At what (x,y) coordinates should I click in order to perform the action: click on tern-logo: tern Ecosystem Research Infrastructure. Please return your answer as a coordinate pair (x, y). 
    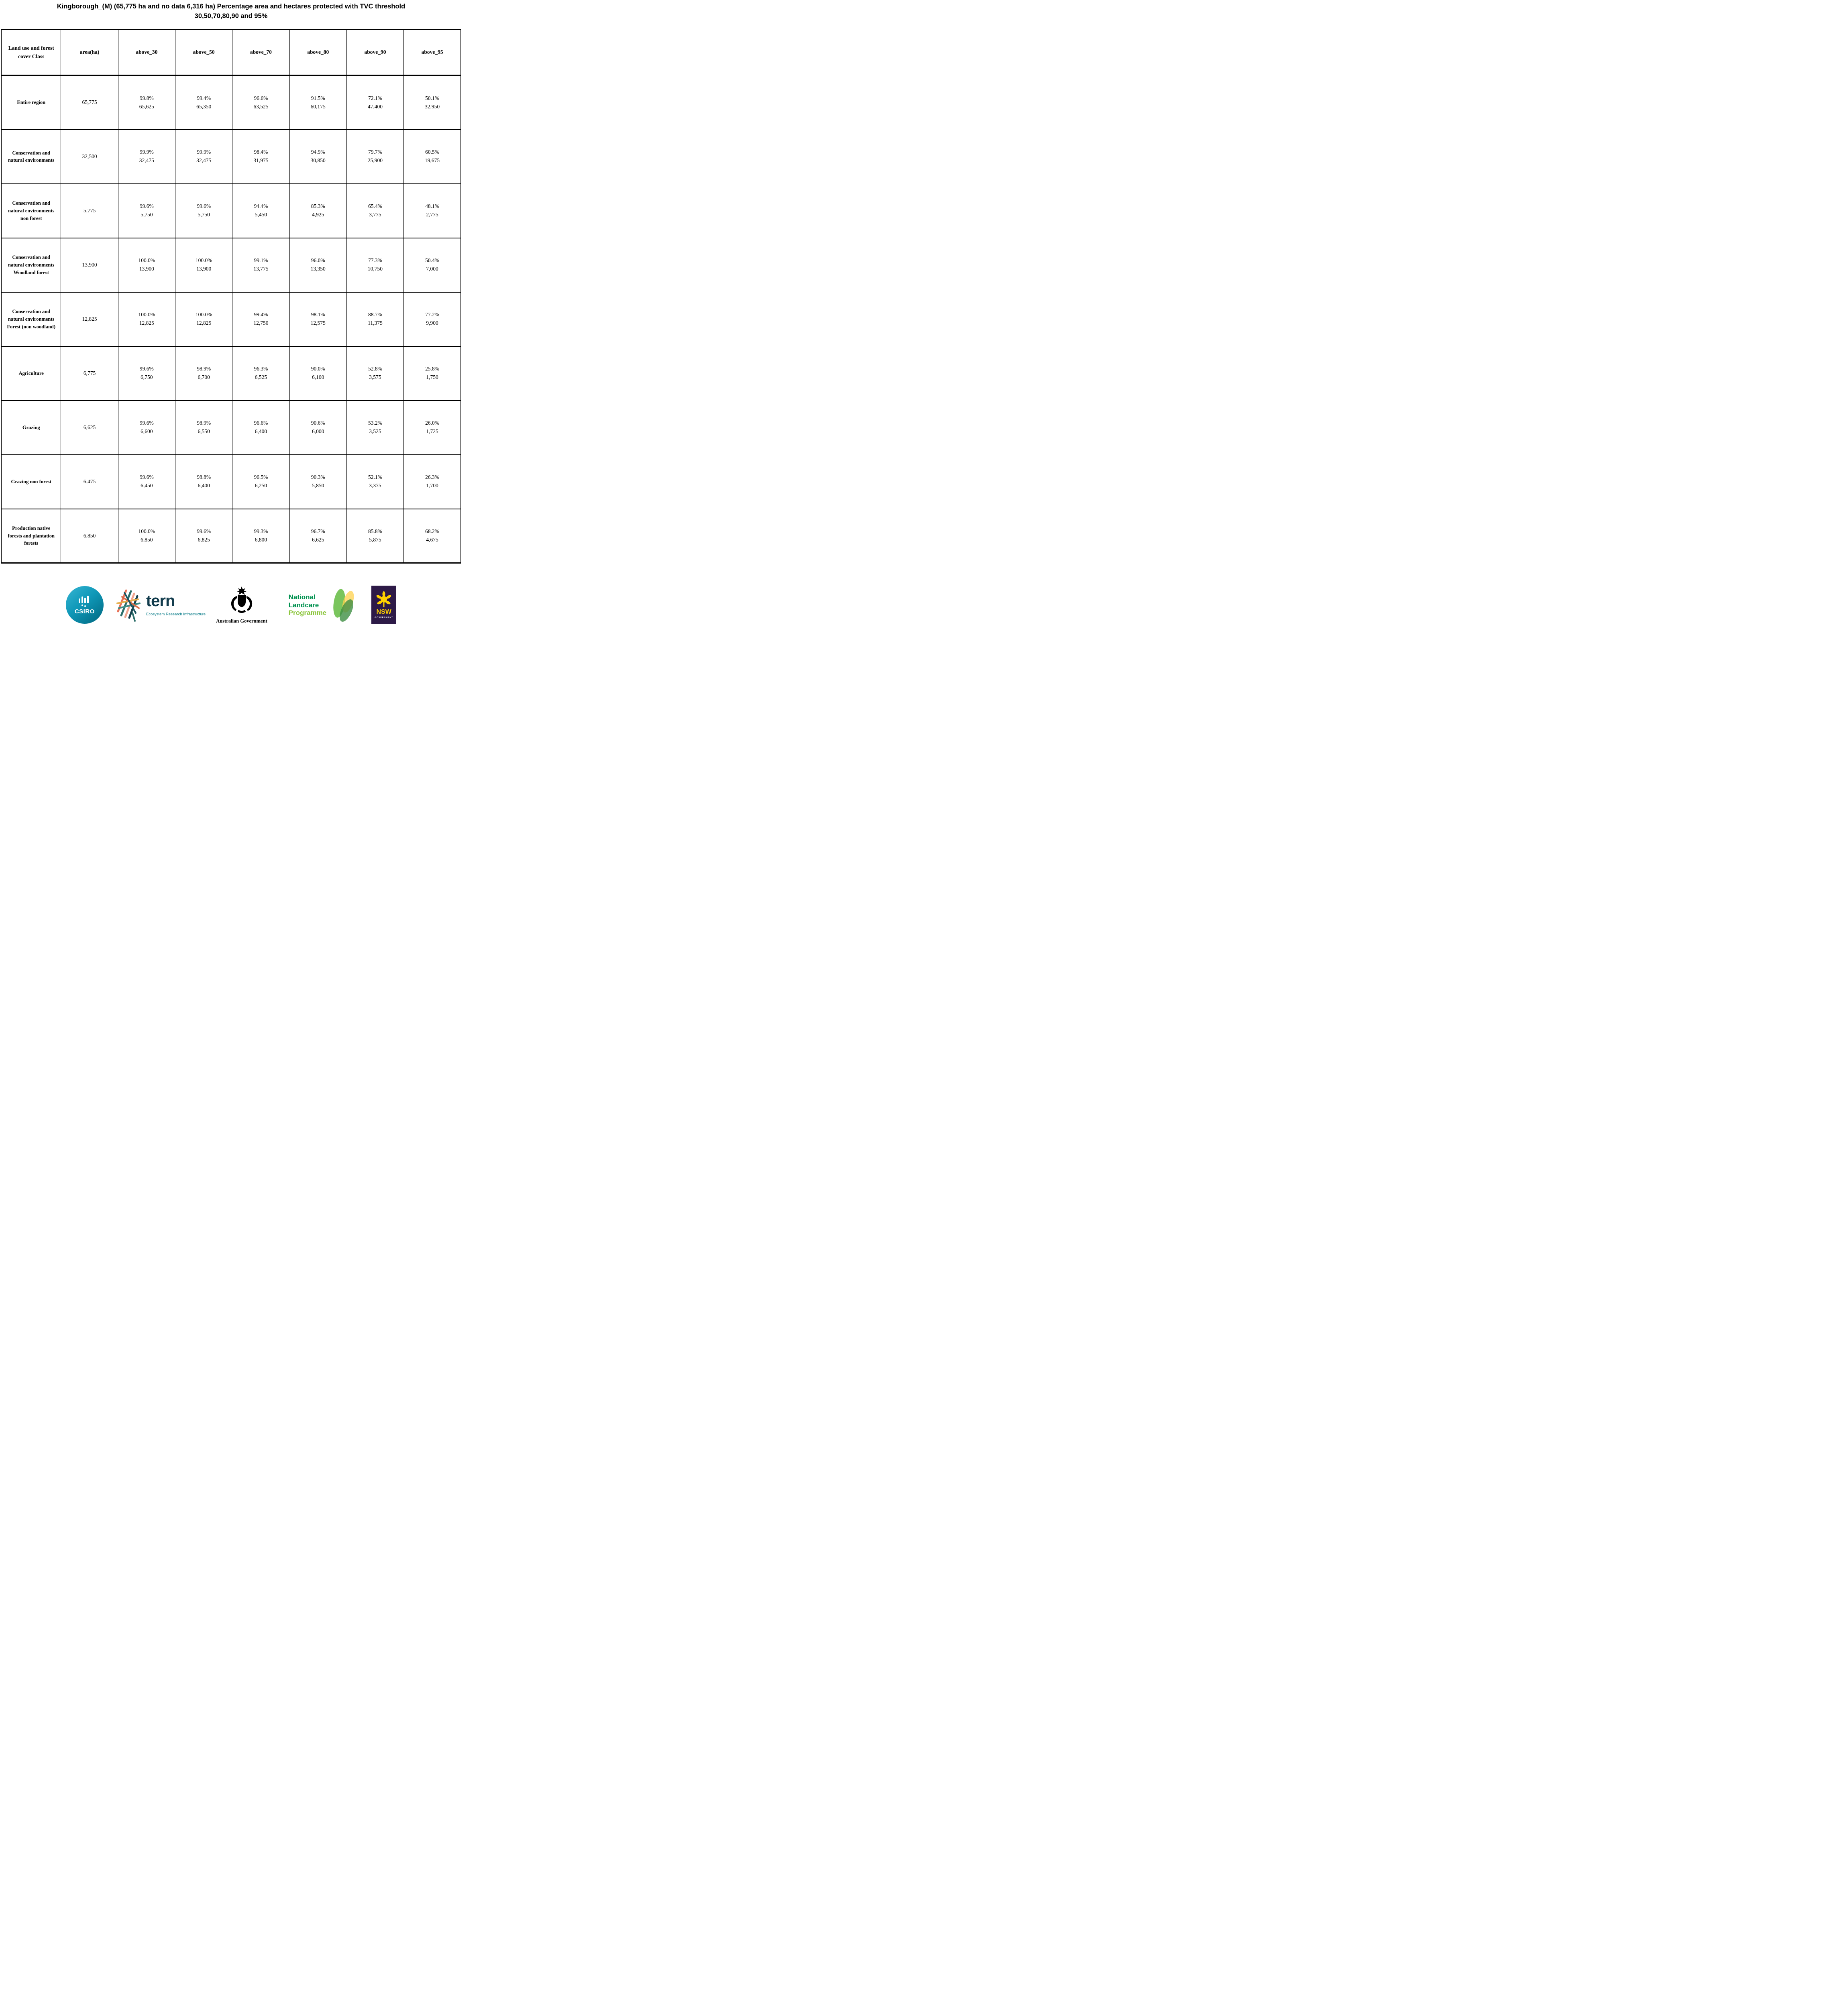
    Looking at the image, I should click on (160, 605).